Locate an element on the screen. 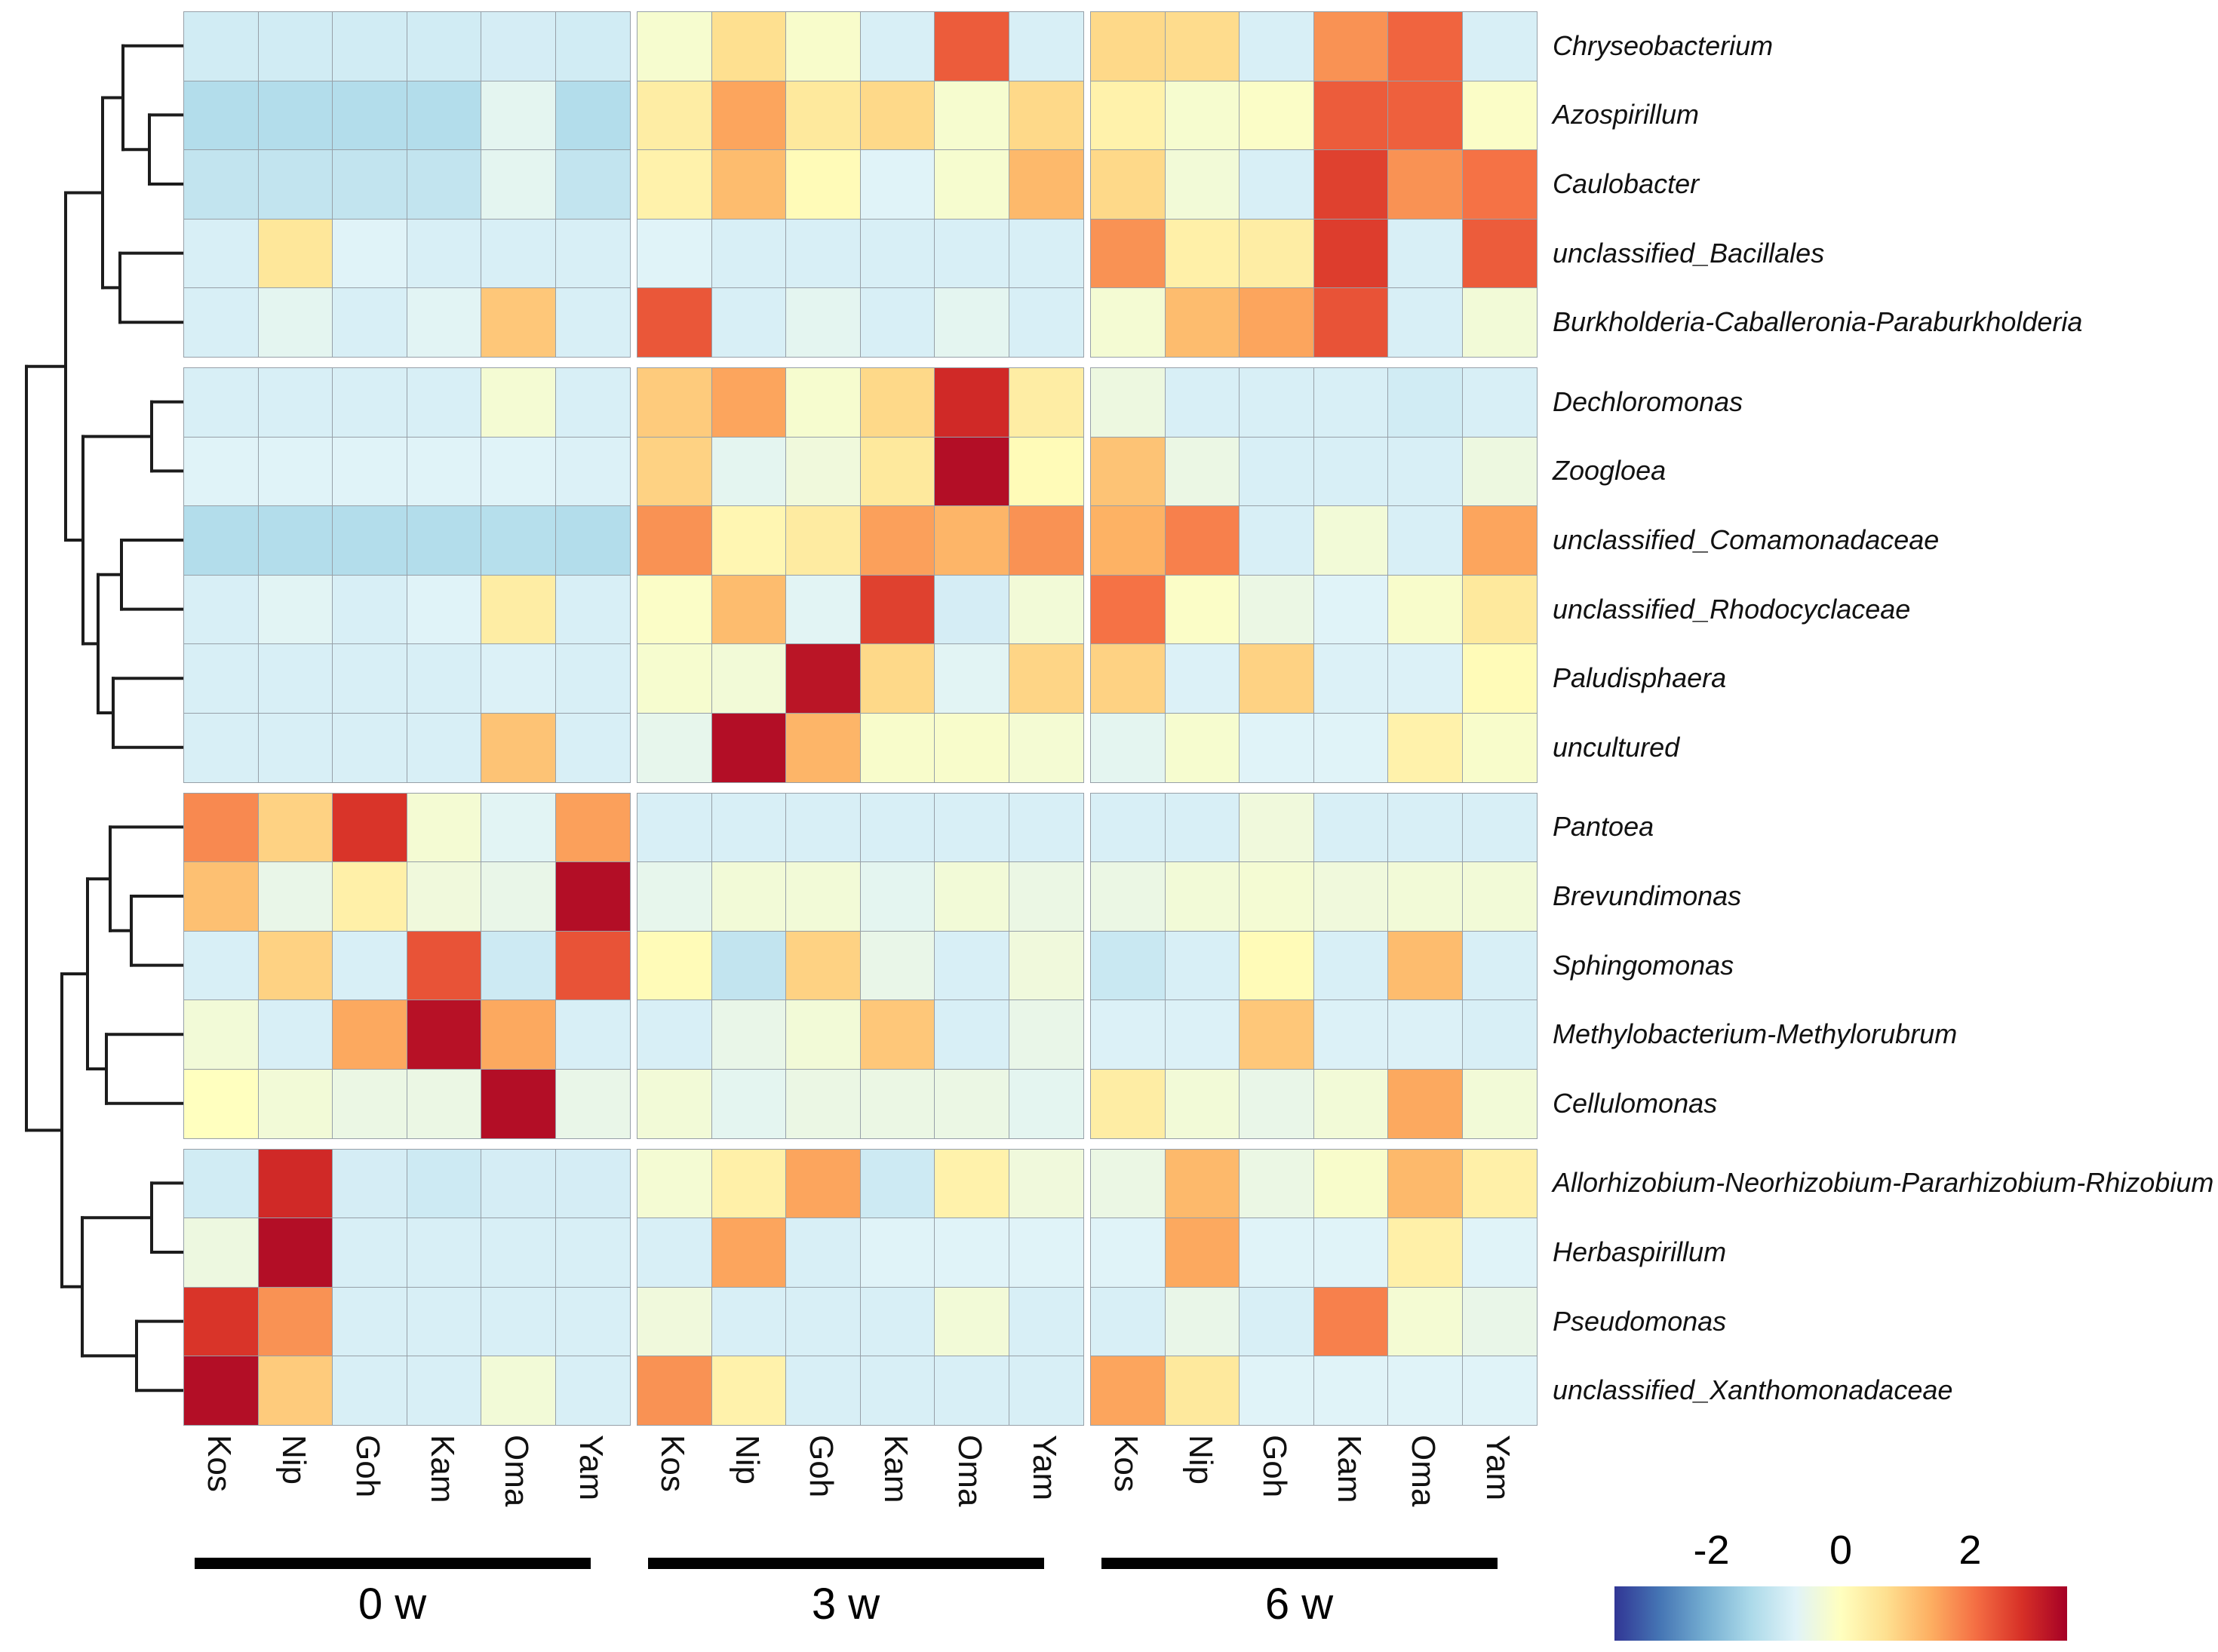 This screenshot has height=1652, width=2218. row-label: Zoogloea is located at coordinates (1610, 471).